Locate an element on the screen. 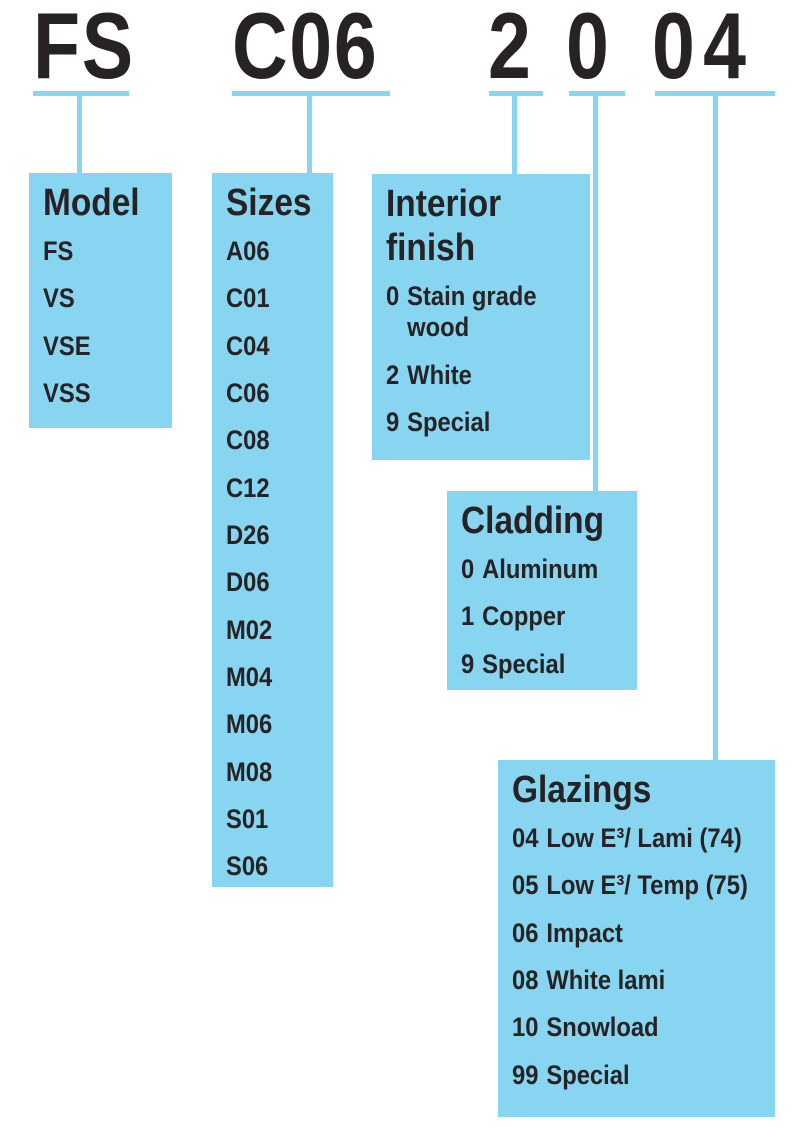 The image size is (800, 1127). option-code: 10 is located at coordinates (525, 1027).